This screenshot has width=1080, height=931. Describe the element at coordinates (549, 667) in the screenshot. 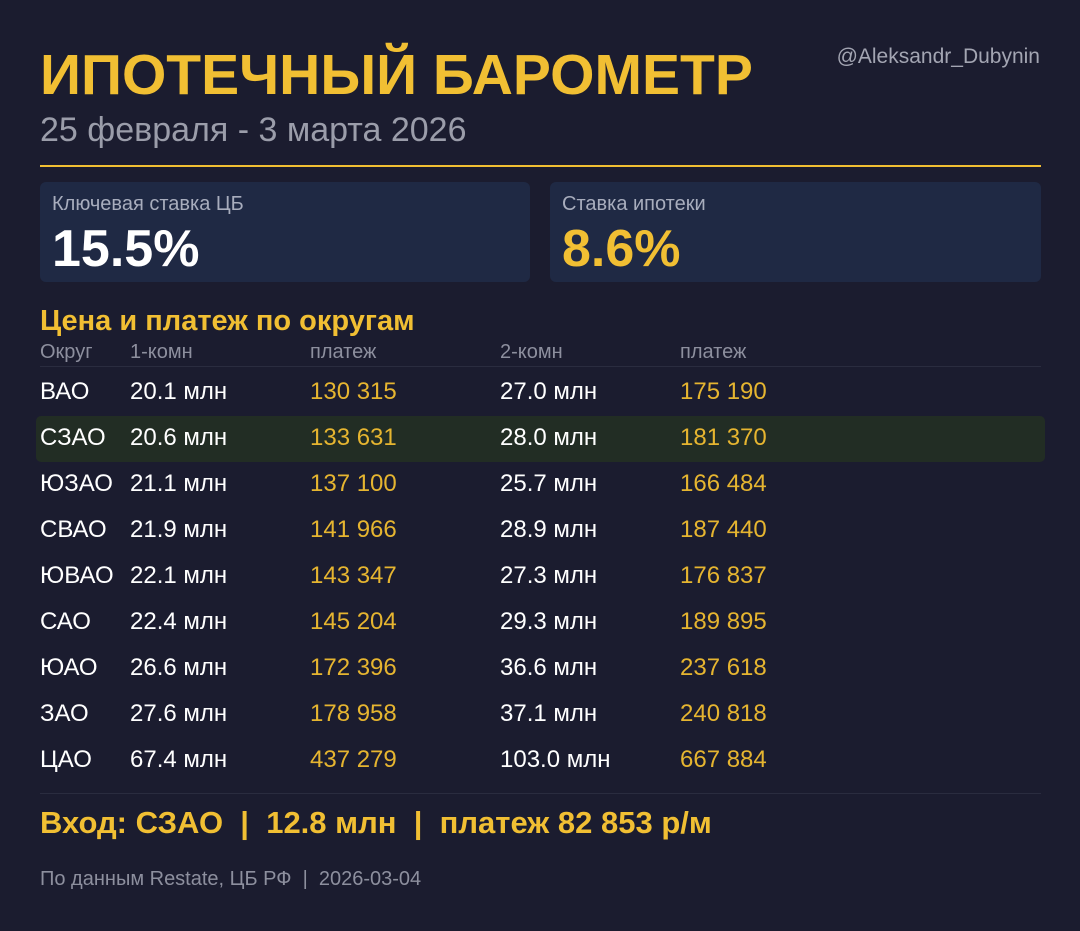

I see `price-2room-cell: 36.6 млн` at that location.